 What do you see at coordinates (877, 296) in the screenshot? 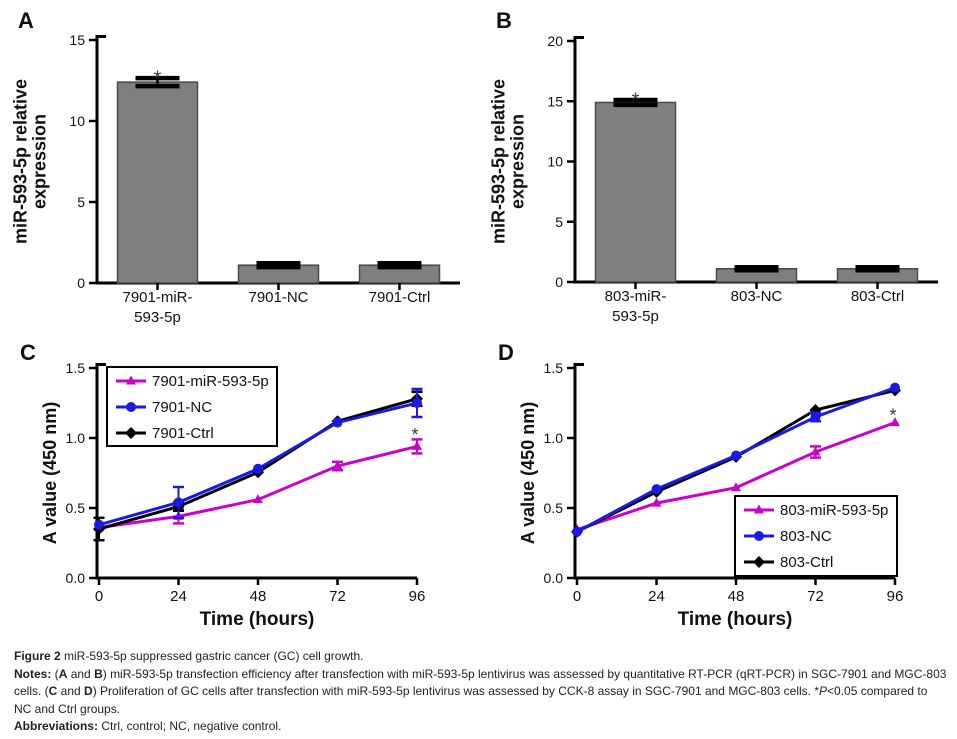
I see `category-label: 803-Ctrl` at bounding box center [877, 296].